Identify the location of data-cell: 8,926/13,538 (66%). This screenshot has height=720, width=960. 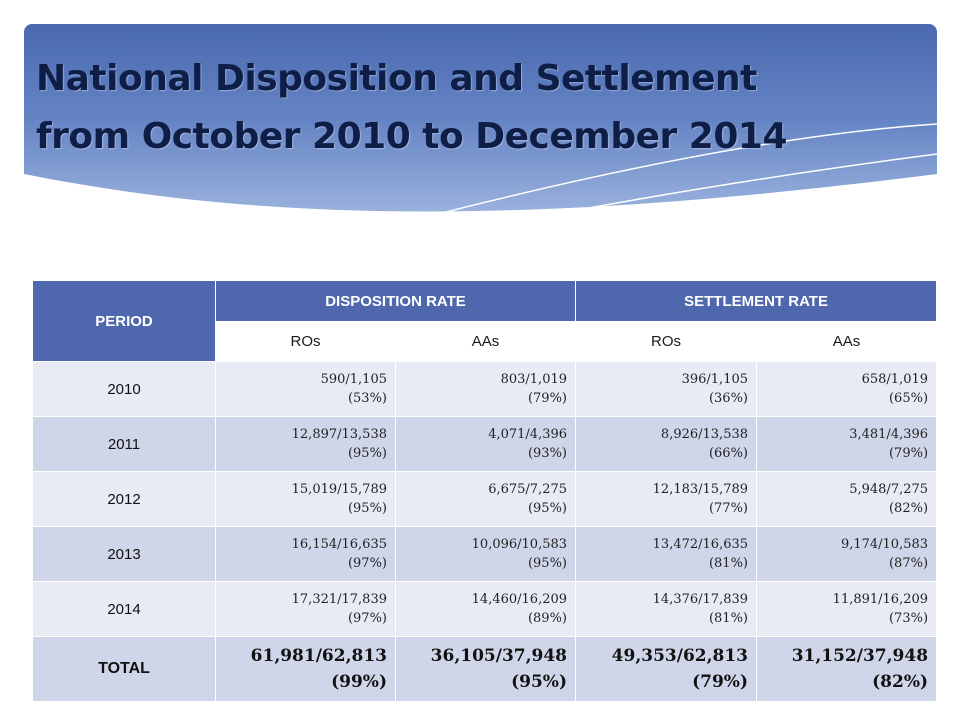
(666, 444).